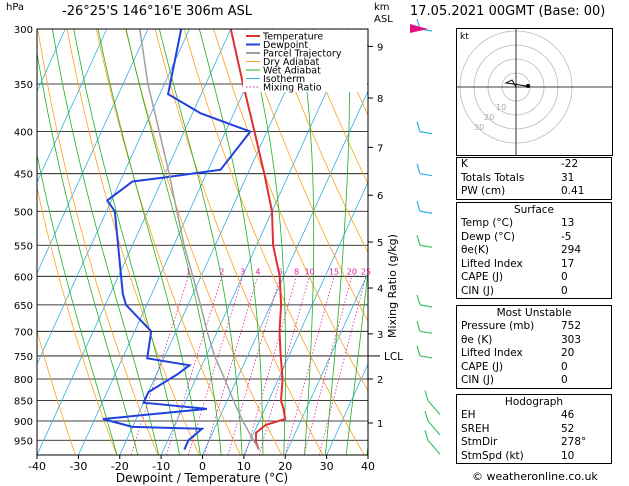 The image size is (629, 486). Describe the element at coordinates (479, 127) in the screenshot. I see `hodo-ring-label: 30` at that location.